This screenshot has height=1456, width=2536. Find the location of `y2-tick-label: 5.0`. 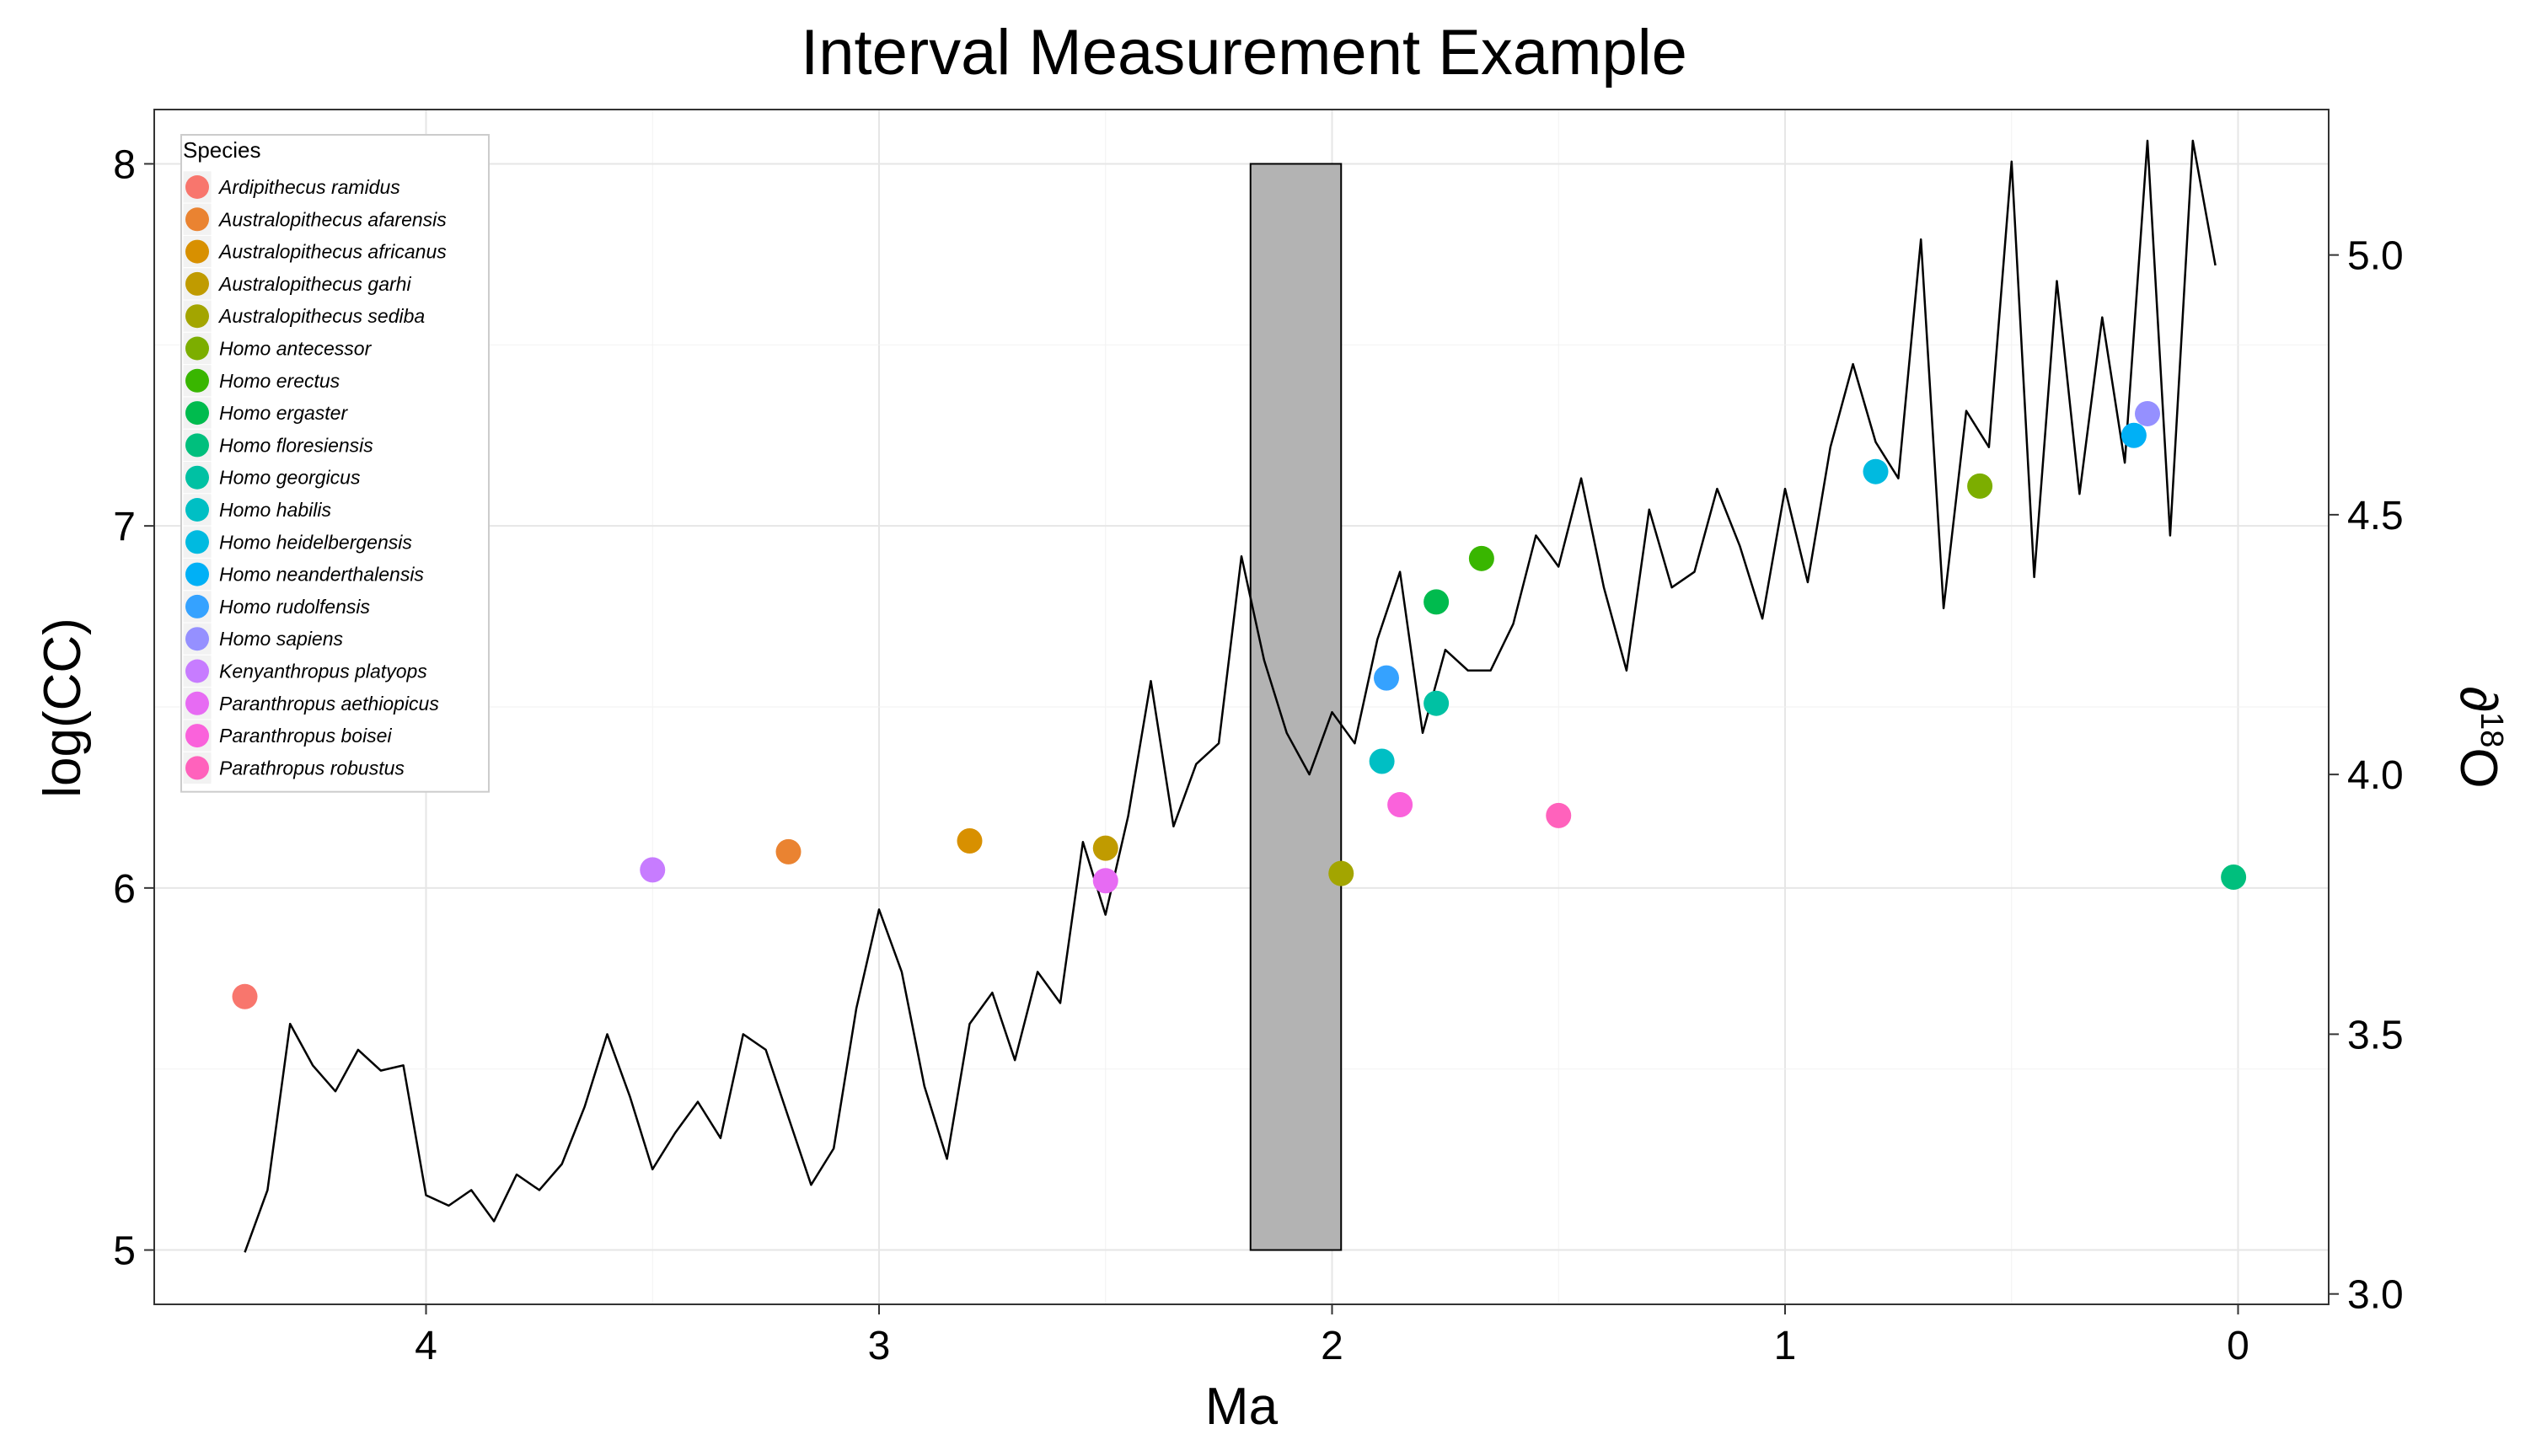

y2-tick-label: 5.0 is located at coordinates (2376, 256).